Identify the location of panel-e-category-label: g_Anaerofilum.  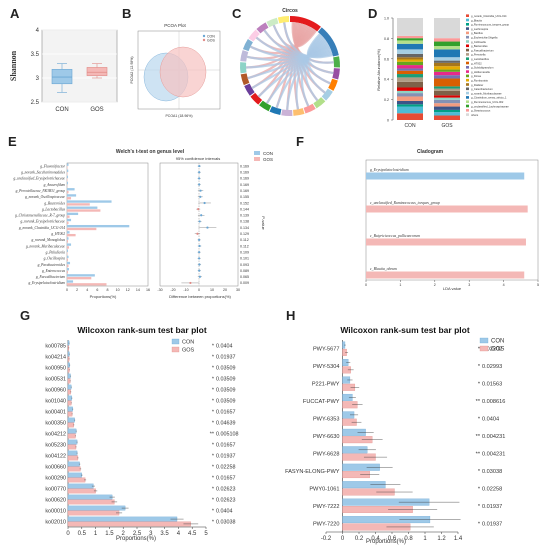
(55, 185).